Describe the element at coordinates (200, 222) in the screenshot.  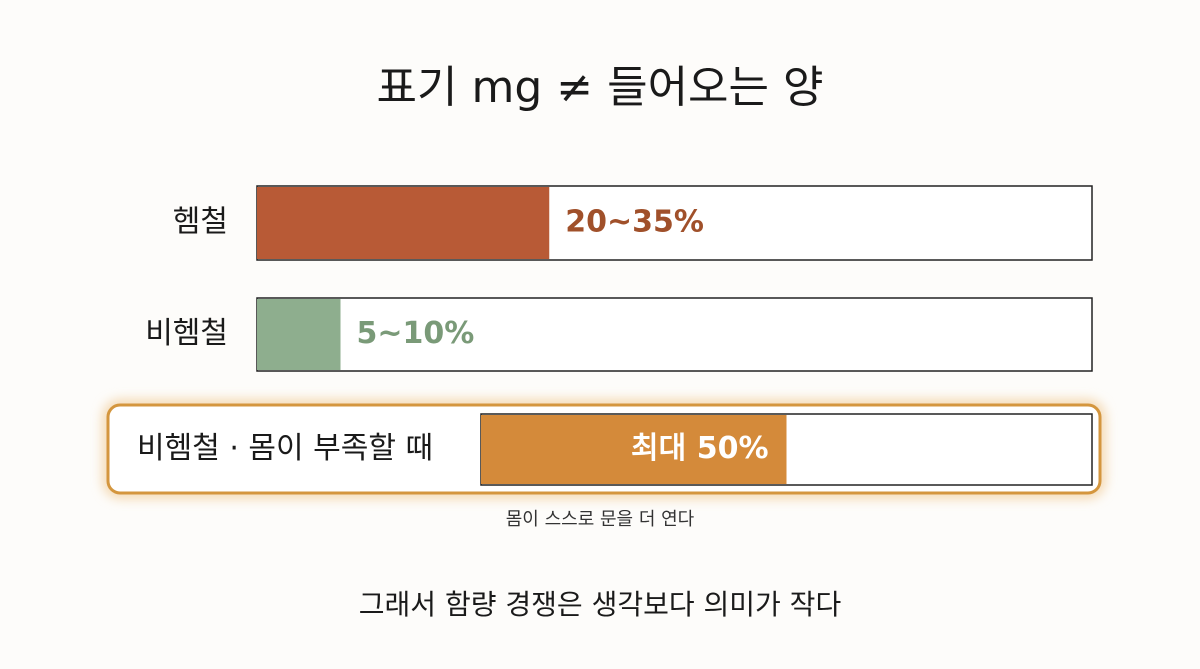
I see `category-label: 헴철` at that location.